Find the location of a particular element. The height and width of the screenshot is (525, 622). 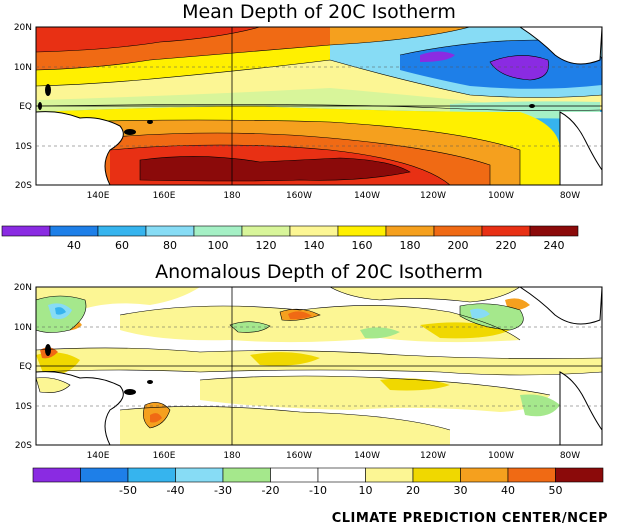

colorbar-label: 10 is located at coordinates (366, 490).